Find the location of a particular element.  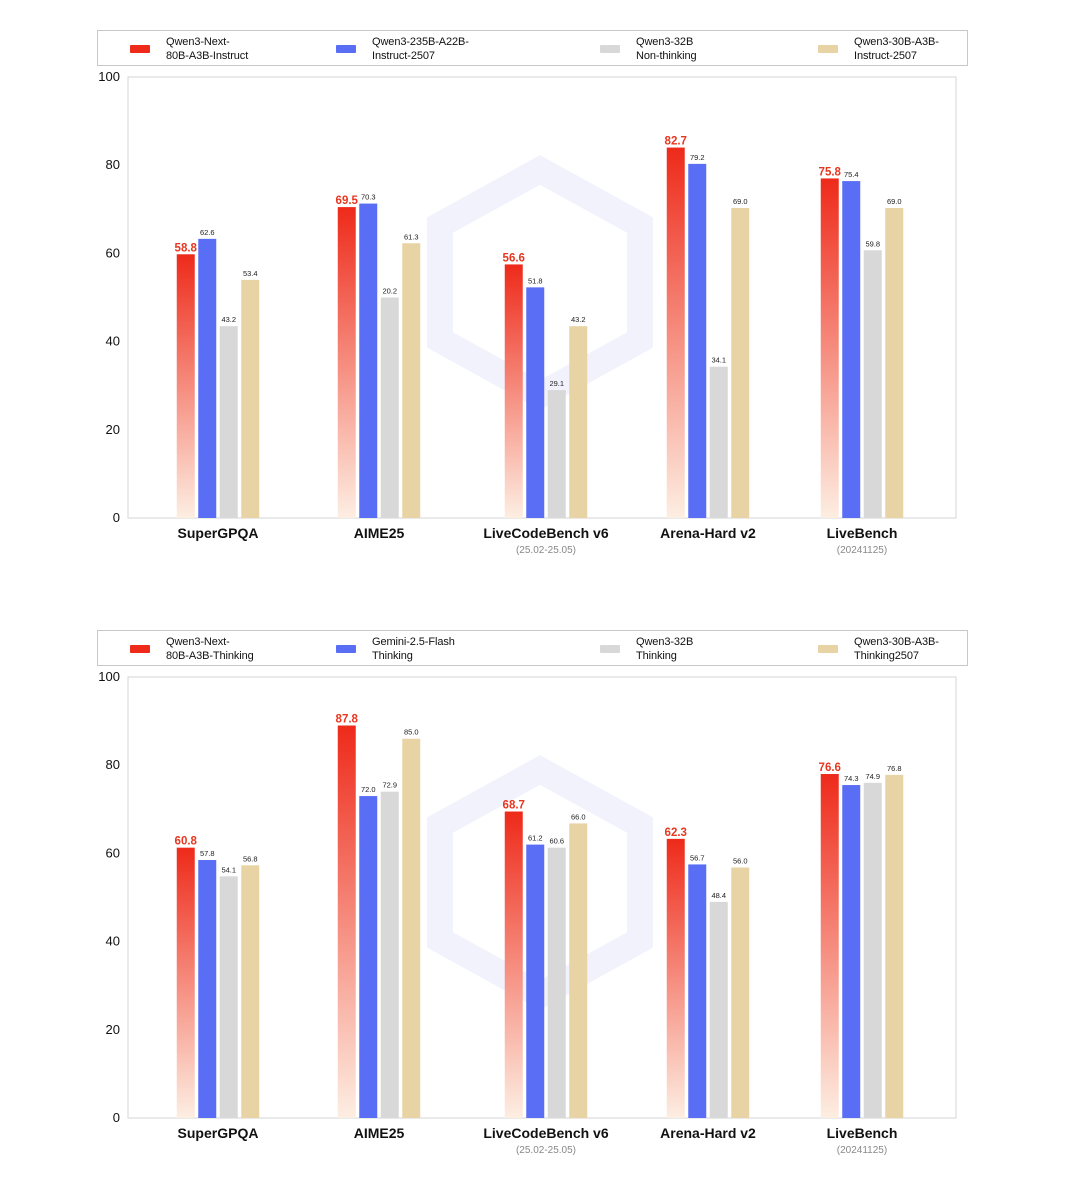

legend-label-series-3: Qwen3-30B-A3B- Thinking2507 is located at coordinates (896, 649).